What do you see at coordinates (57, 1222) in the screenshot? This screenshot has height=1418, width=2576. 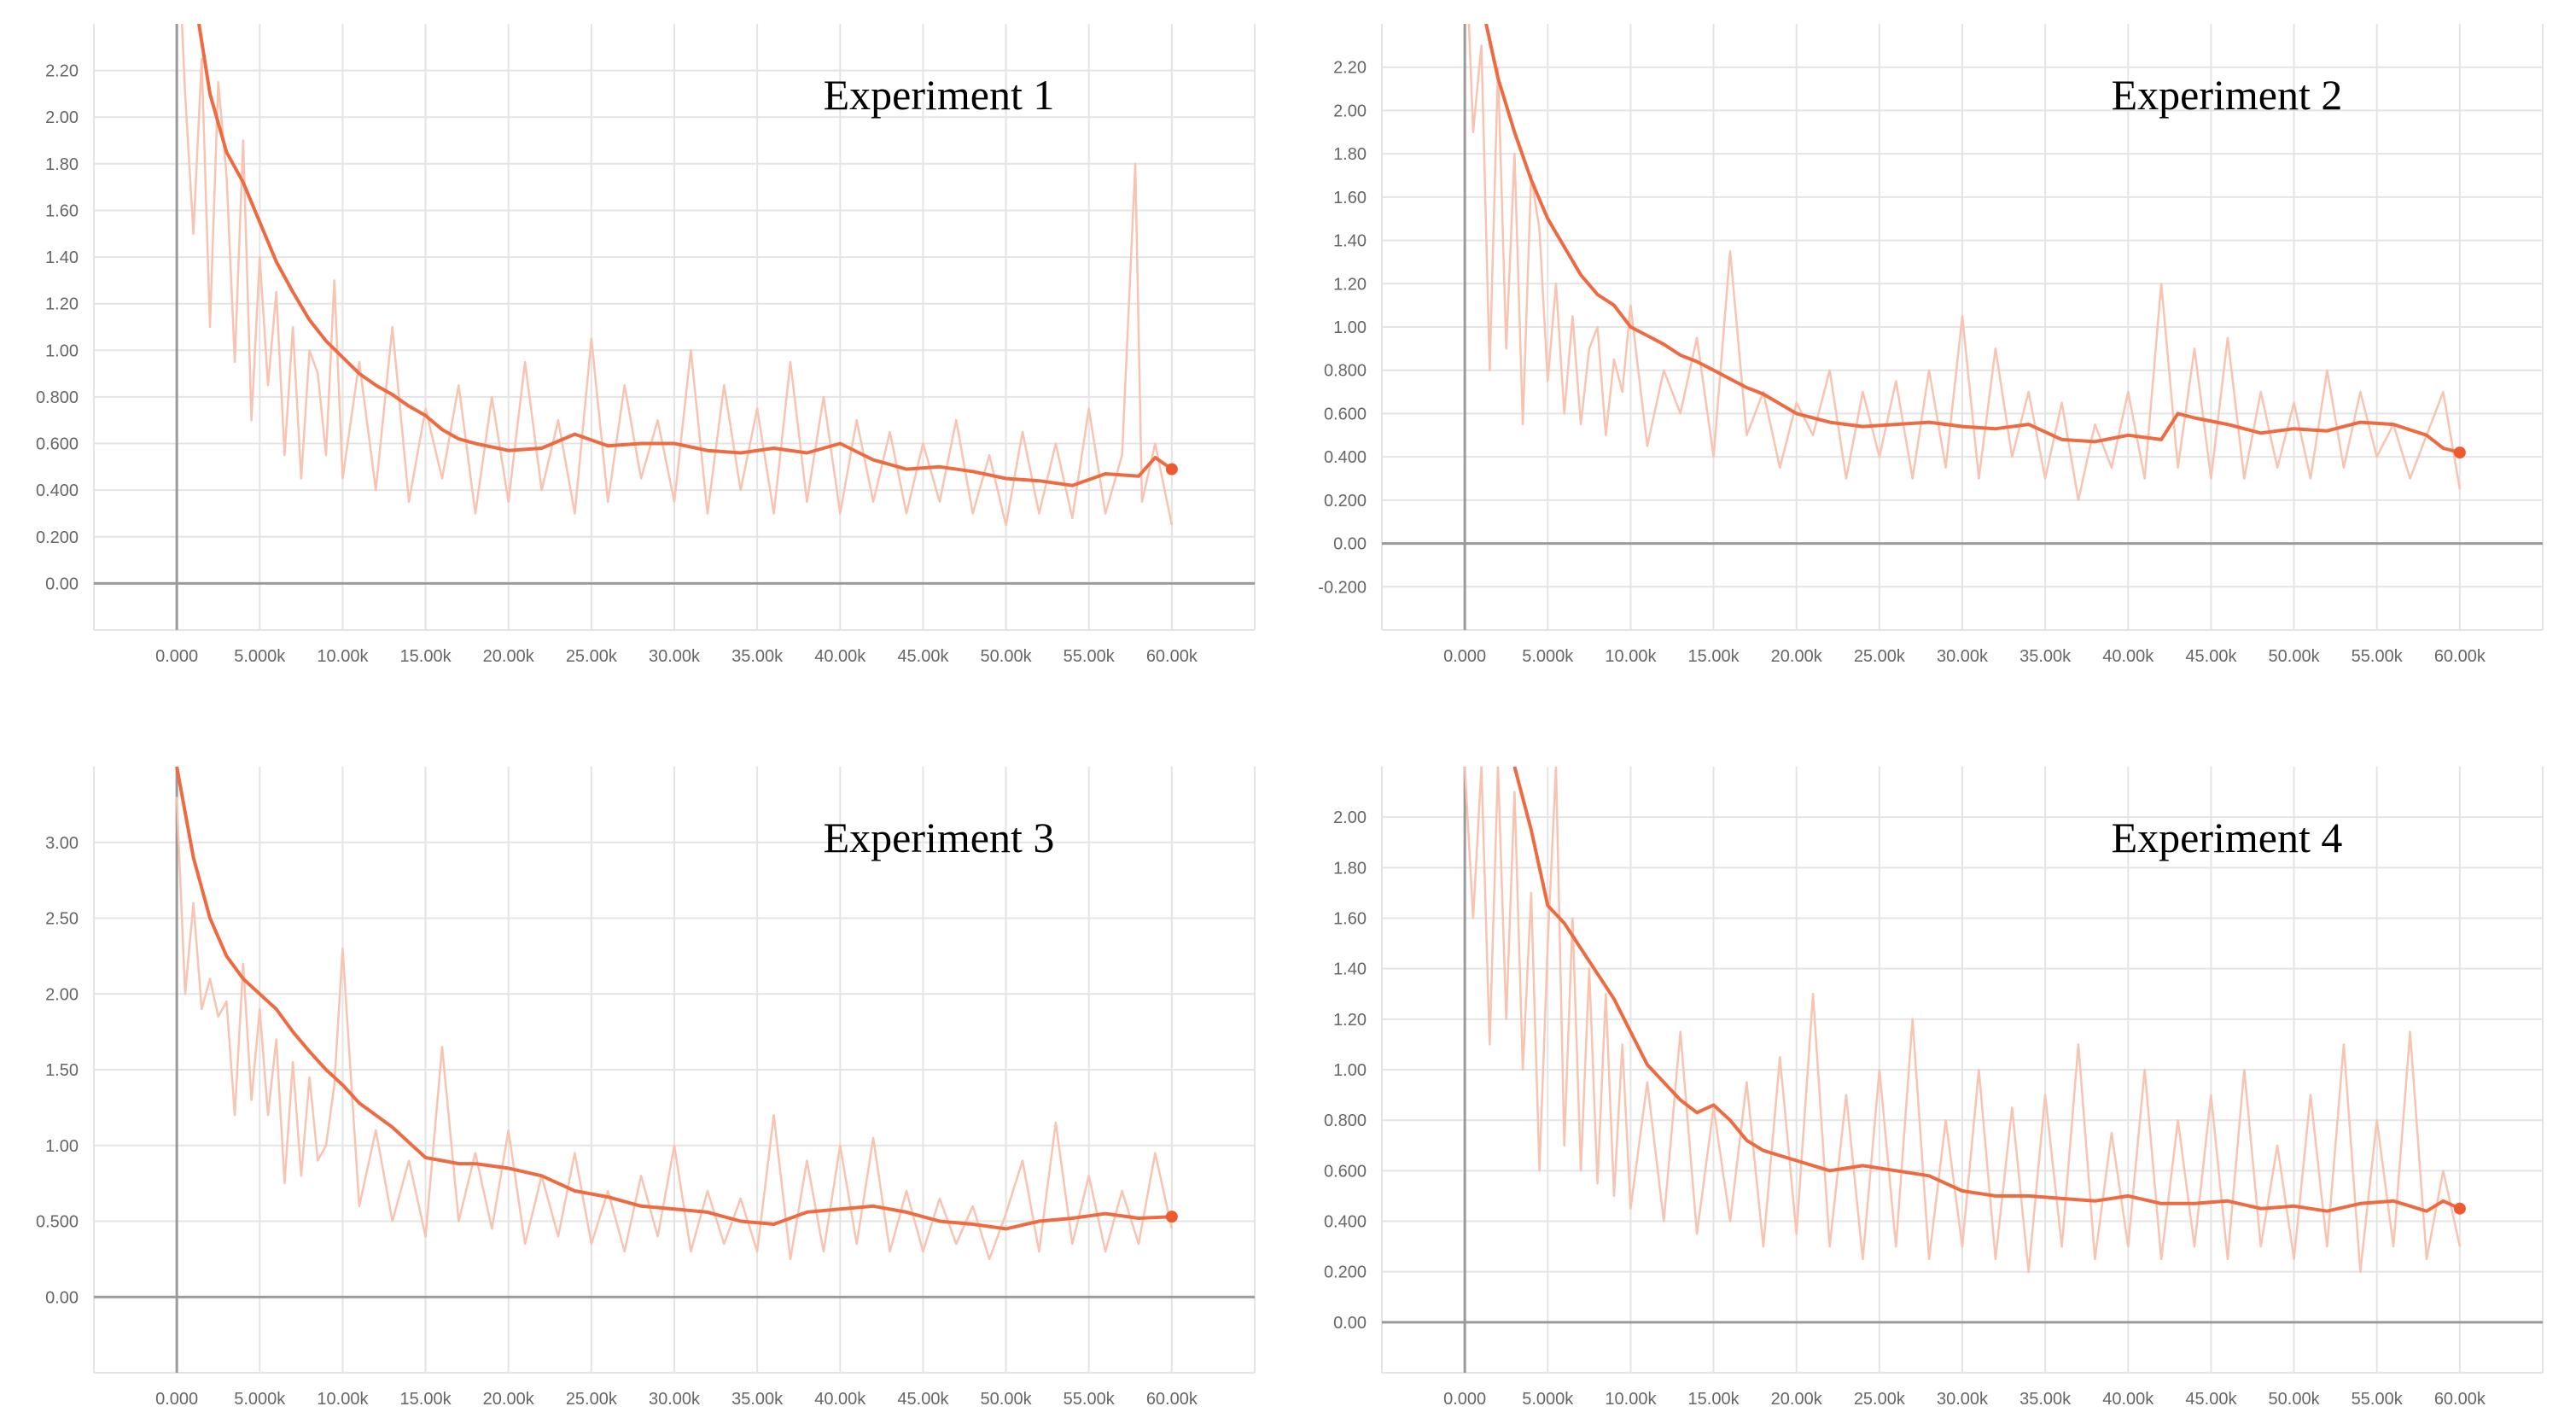 I see `y-tick-label: 0.500` at bounding box center [57, 1222].